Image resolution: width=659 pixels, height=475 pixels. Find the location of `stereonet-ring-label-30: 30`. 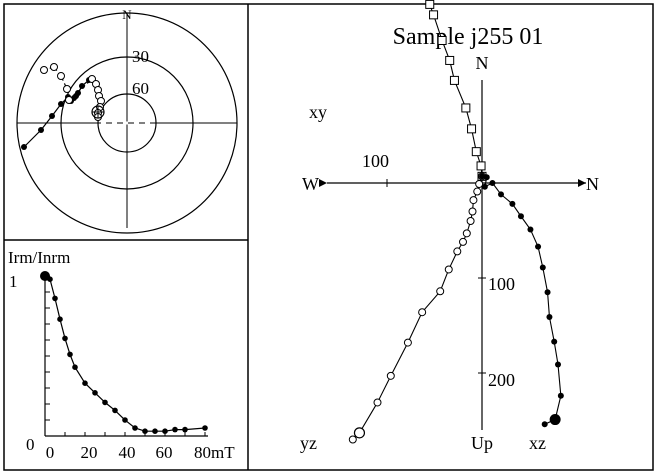

stereonet-ring-label-30: 30 is located at coordinates (140, 56).